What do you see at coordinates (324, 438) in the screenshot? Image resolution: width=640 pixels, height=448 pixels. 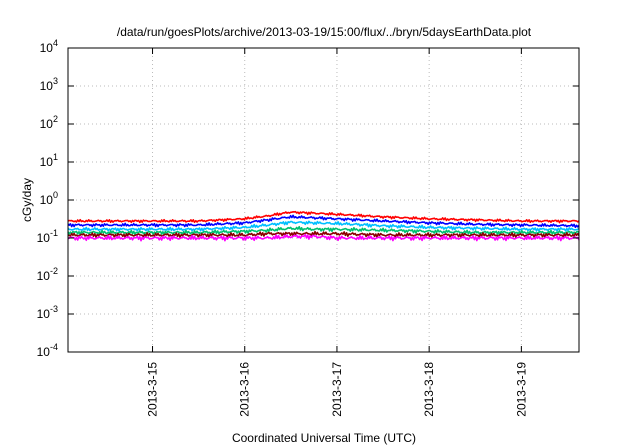 I see `x-axis-label: Coordinated Universal Time (UTC)` at bounding box center [324, 438].